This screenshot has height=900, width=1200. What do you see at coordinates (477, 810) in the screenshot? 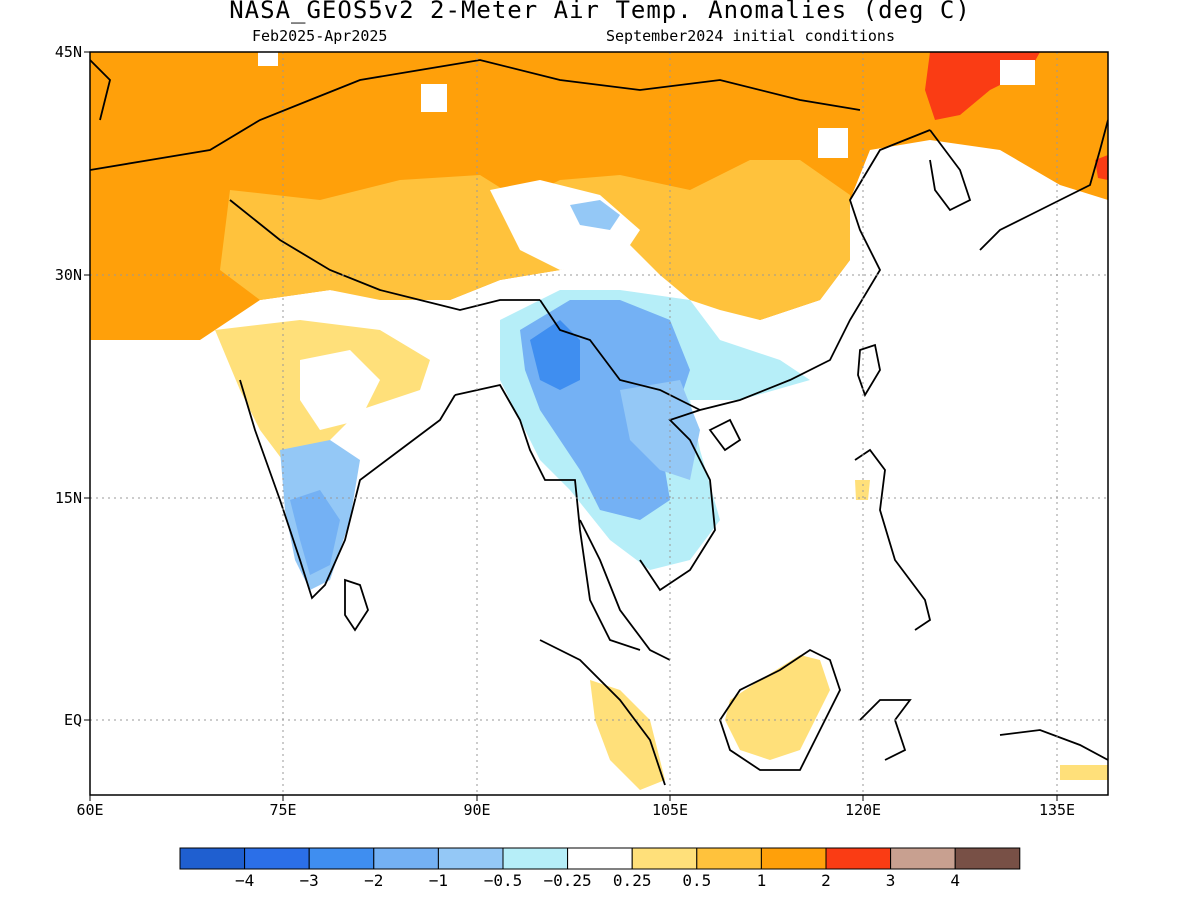
I see `lon-tick-label: 90E` at bounding box center [477, 810].